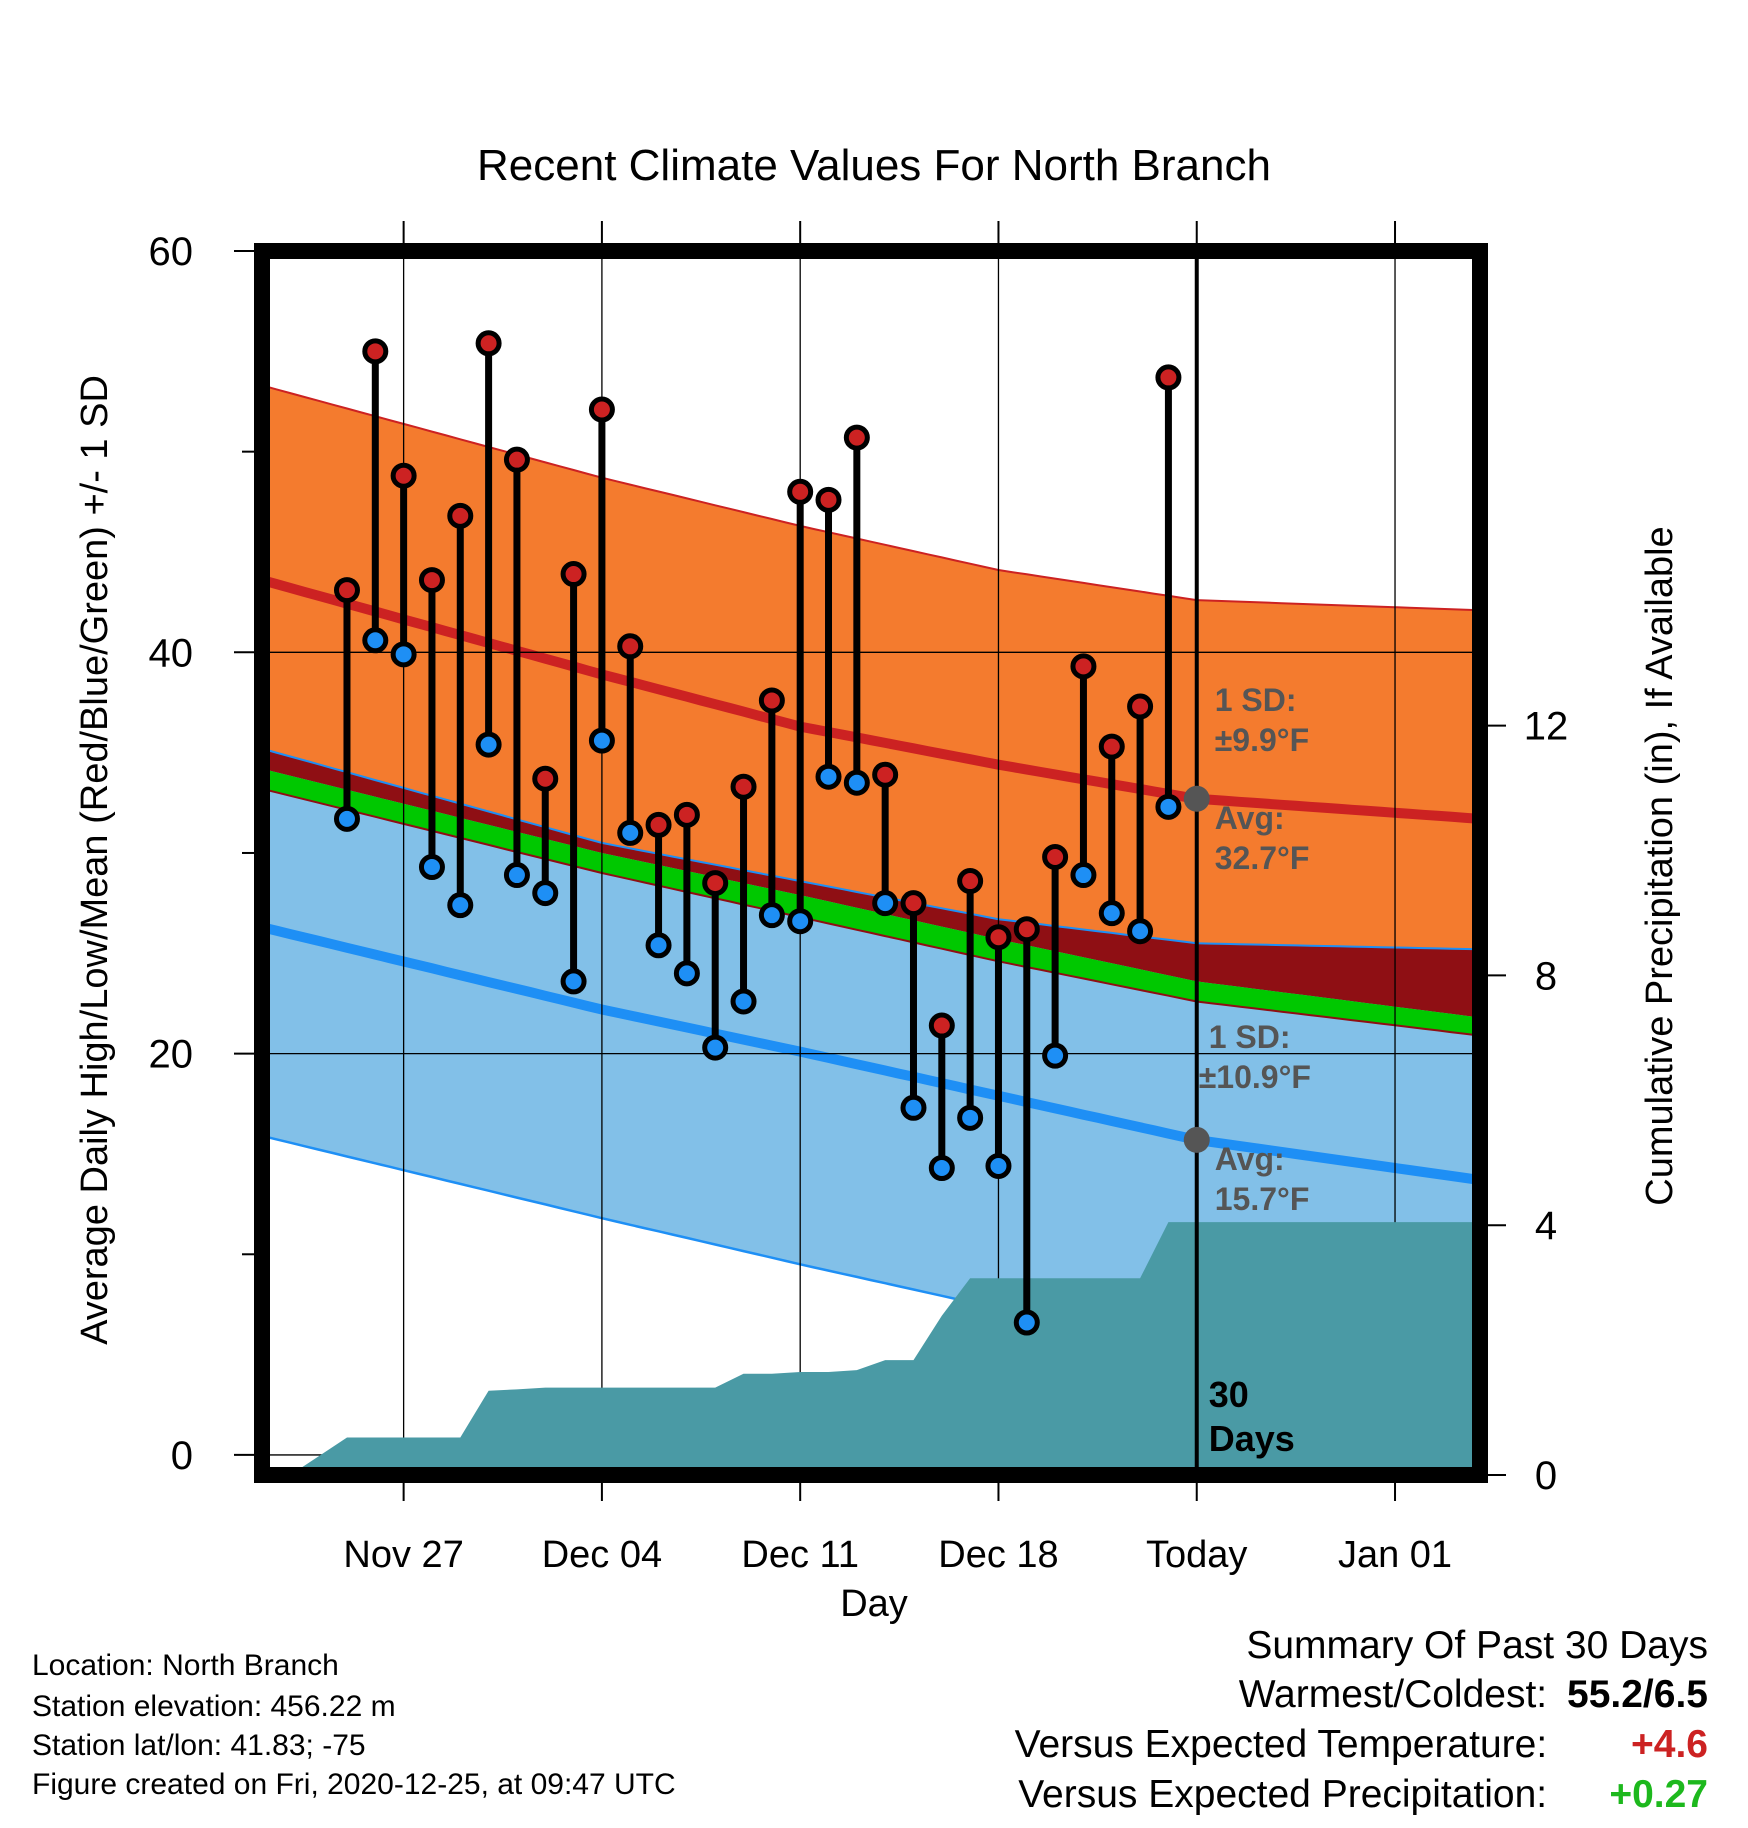 This screenshot has width=1748, height=1828. I want to click on y-tick-label: 0, so click(182, 1456).